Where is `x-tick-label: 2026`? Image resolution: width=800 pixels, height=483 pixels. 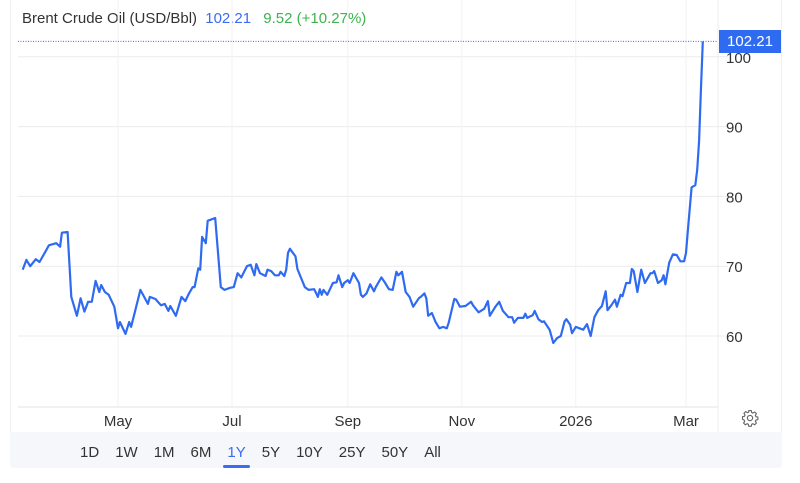 x-tick-label: 2026 is located at coordinates (575, 421).